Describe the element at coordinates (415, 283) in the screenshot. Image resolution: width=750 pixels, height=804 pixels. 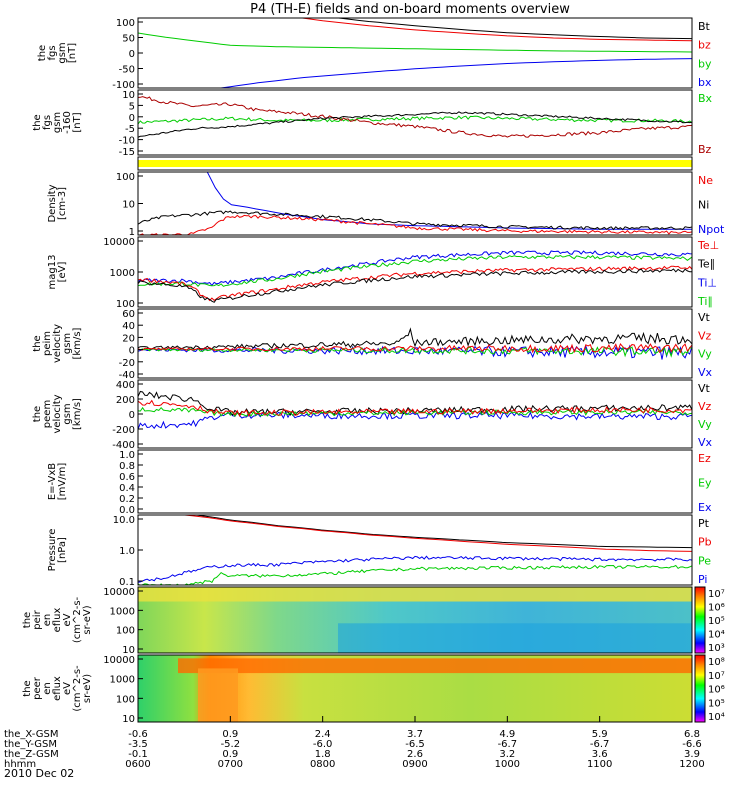
I see `series-Te-line` at that location.